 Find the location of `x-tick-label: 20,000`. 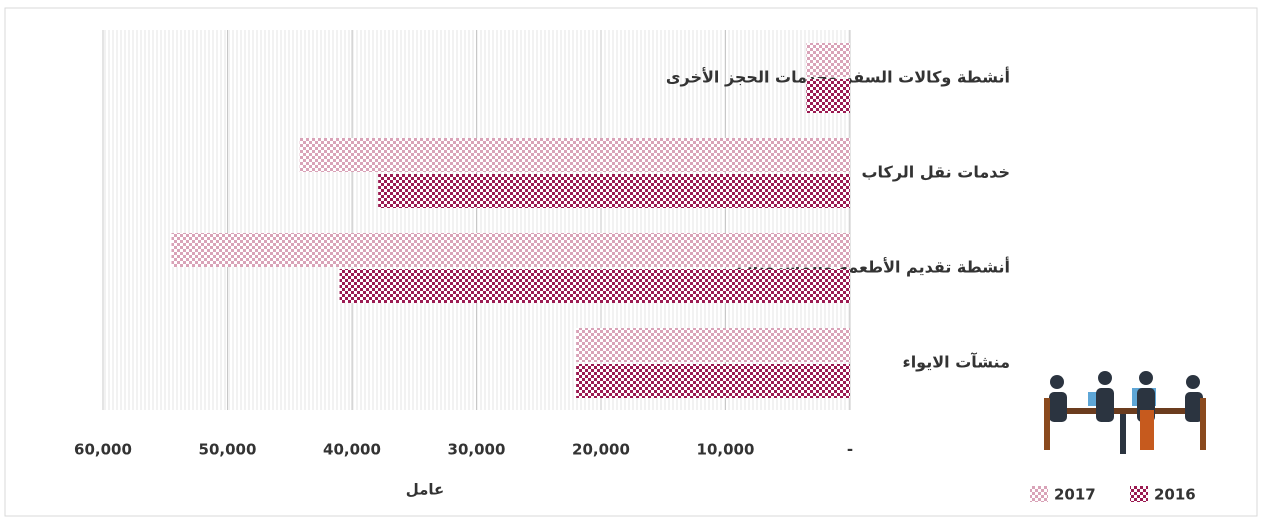

x-tick-label: 20,000 is located at coordinates (601, 450).